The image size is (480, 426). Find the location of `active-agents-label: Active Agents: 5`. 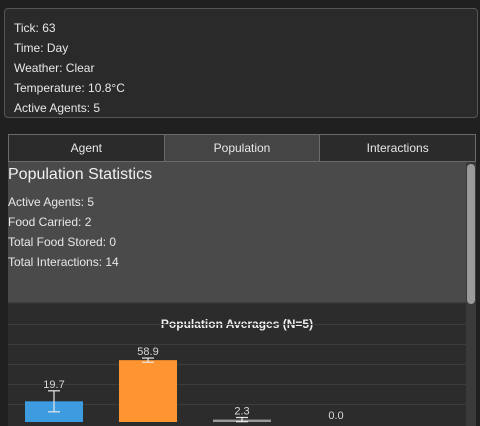

active-agents-label: Active Agents: 5 is located at coordinates (57, 108).